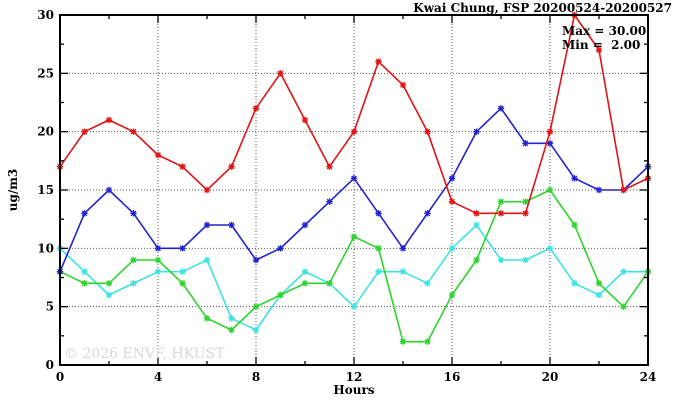 The image size is (674, 409). I want to click on x-tick-label: 24, so click(648, 377).